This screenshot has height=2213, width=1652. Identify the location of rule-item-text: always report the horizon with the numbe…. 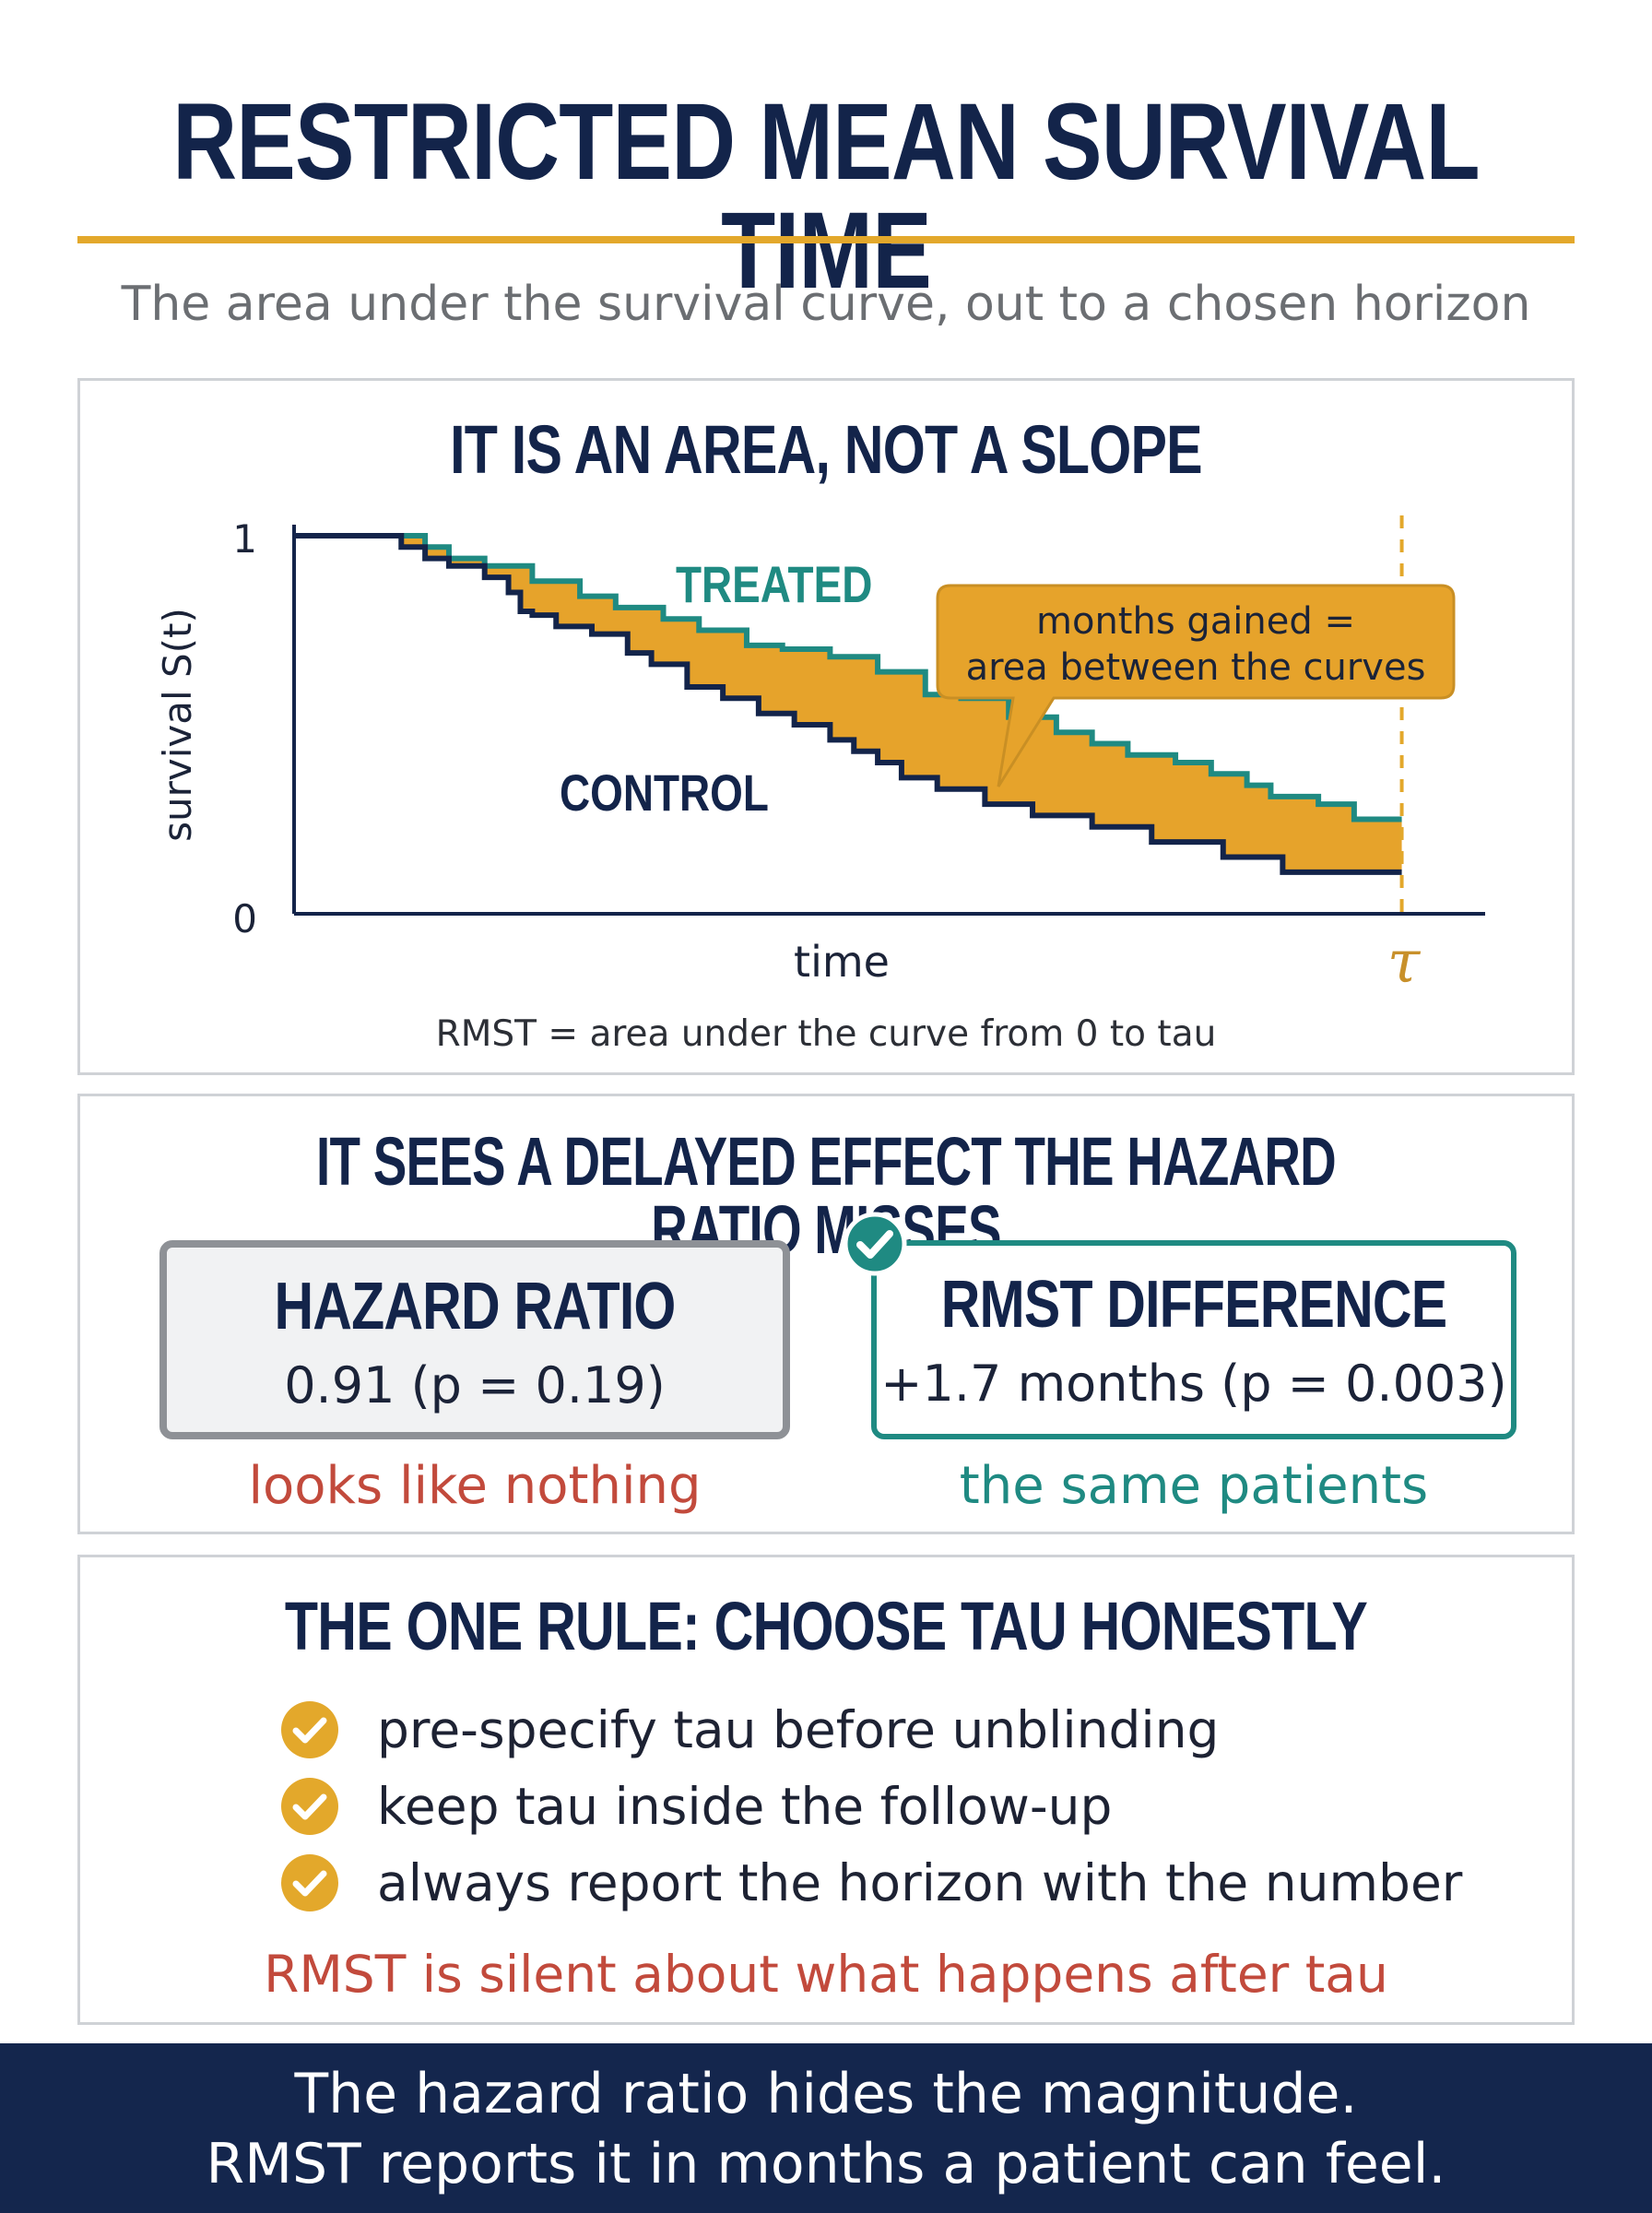
(920, 1882).